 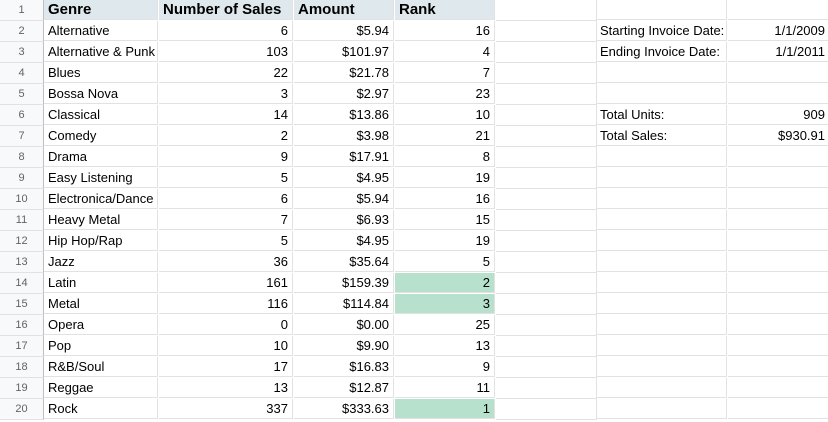 What do you see at coordinates (344, 199) in the screenshot?
I see `amount-cell: $5.94` at bounding box center [344, 199].